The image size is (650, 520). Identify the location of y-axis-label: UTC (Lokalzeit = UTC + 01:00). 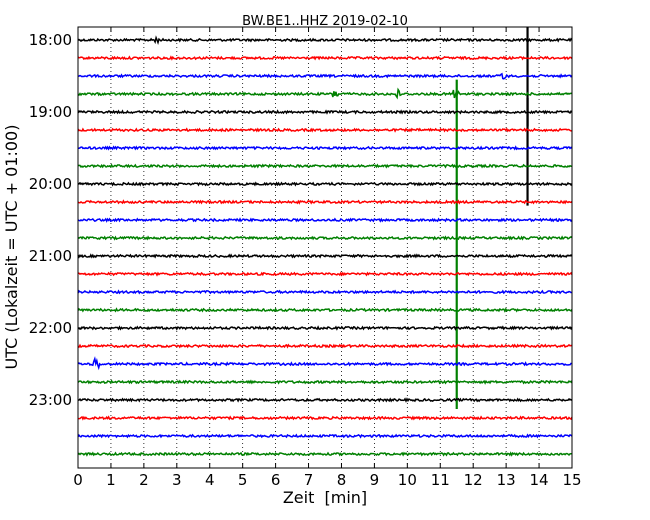
(11, 247).